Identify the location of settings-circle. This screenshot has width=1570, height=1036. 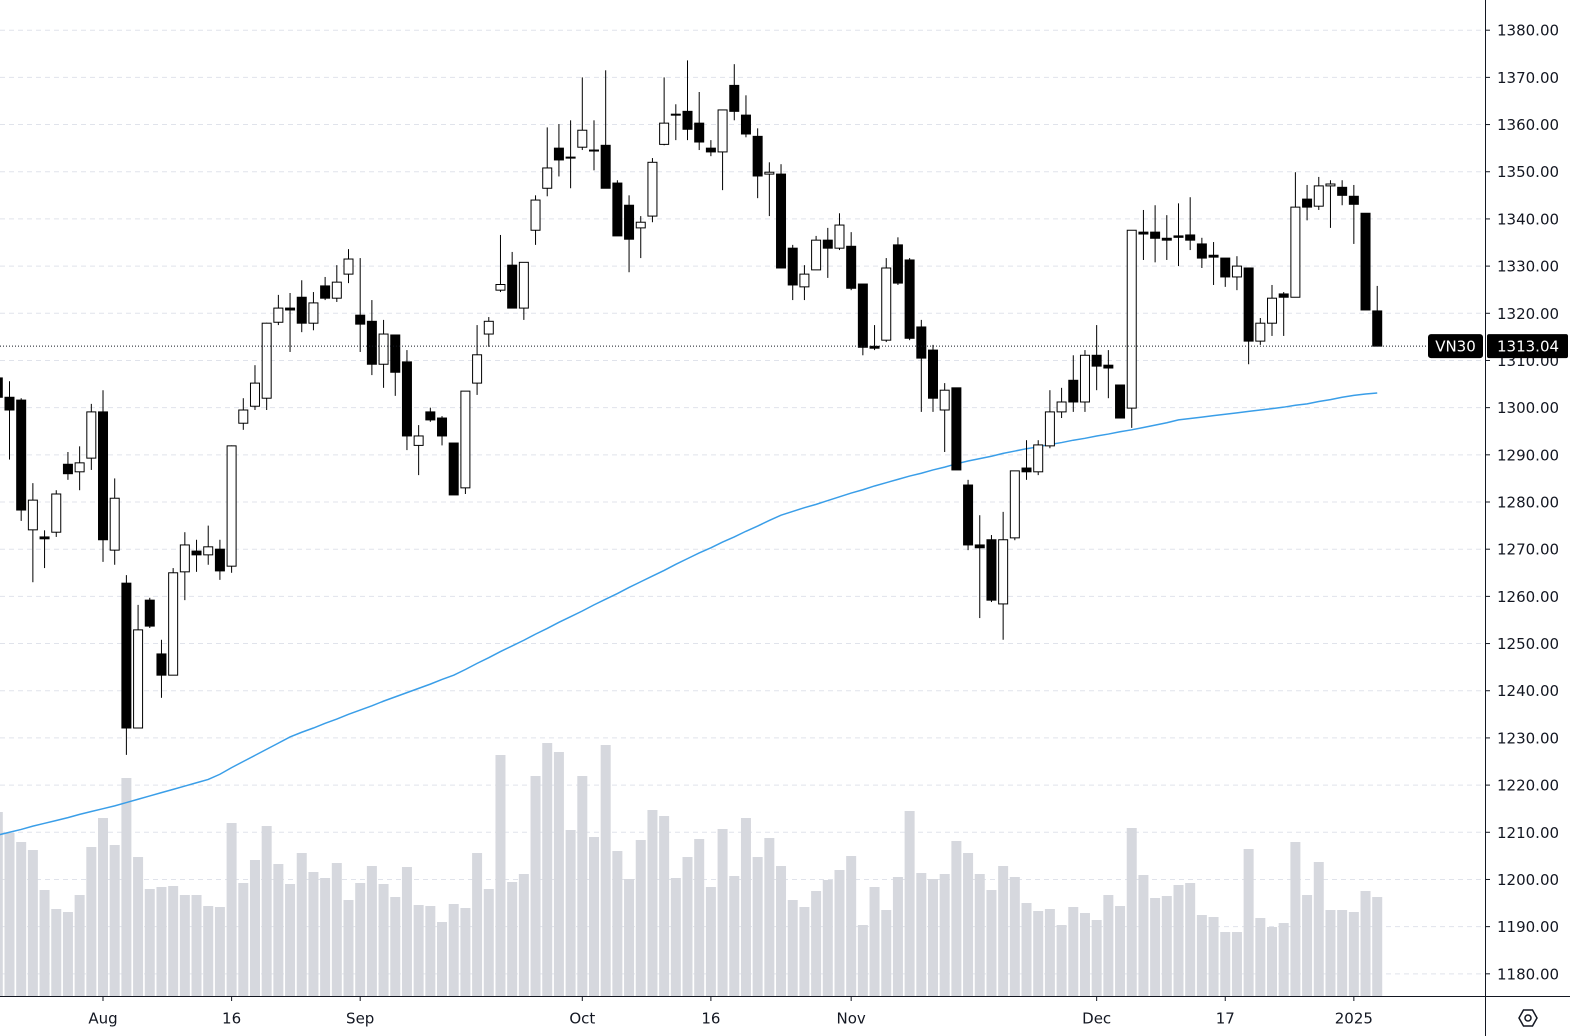
(1528, 1018).